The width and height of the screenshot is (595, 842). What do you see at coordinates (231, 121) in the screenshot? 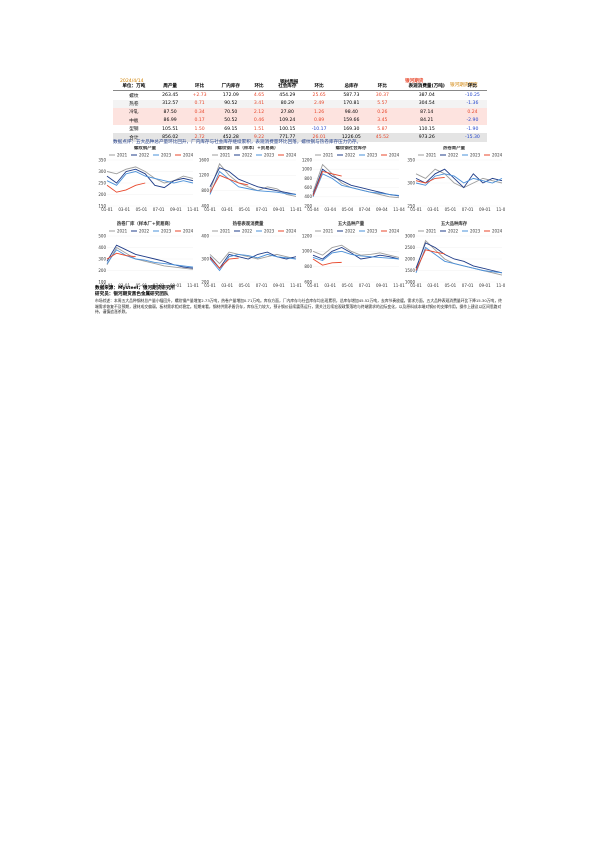
I see `table-cell: 50.52` at bounding box center [231, 121].